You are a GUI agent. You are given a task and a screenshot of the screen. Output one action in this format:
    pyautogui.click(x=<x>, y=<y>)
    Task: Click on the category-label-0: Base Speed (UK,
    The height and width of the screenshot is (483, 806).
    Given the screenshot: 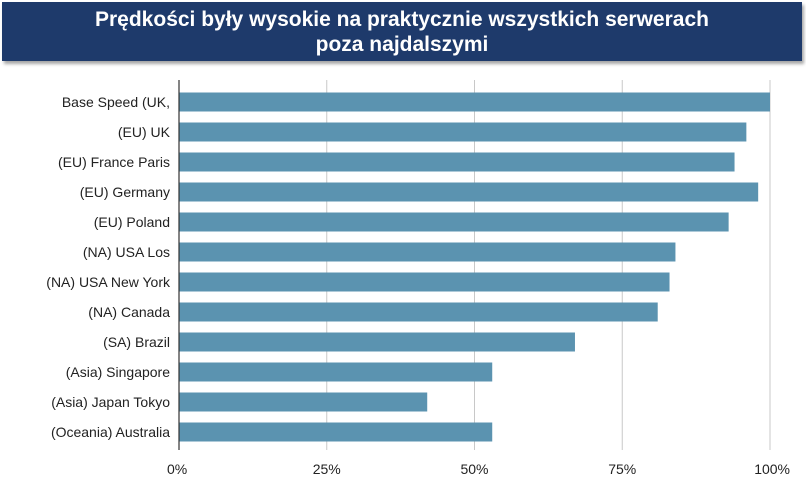 What is the action you would take?
    pyautogui.click(x=116, y=102)
    